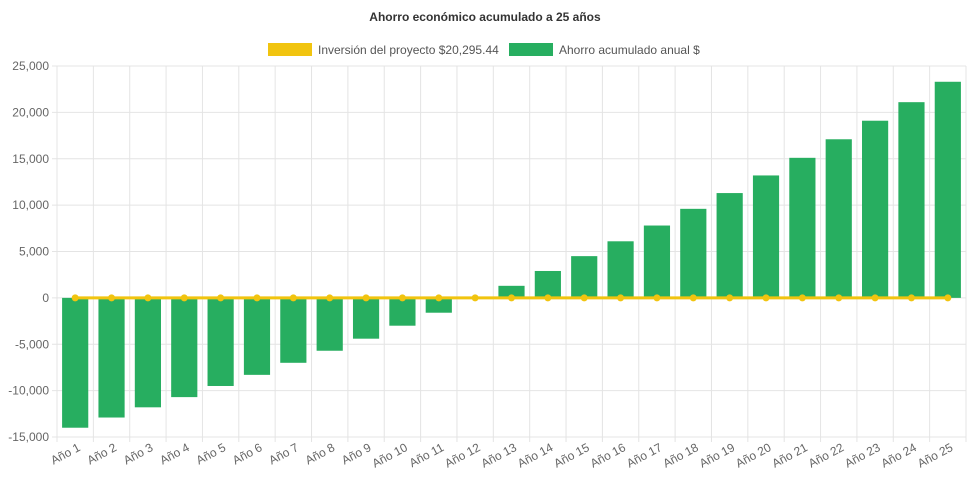 Image resolution: width=971 pixels, height=490 pixels. I want to click on x-tick-label: Año 14, so click(535, 455).